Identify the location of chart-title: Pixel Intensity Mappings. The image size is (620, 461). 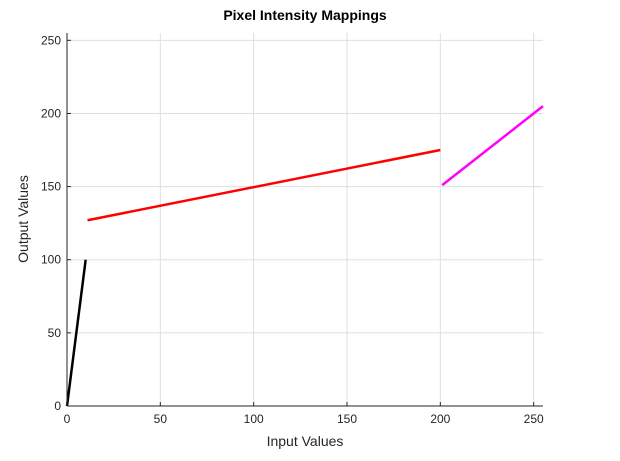
(305, 15).